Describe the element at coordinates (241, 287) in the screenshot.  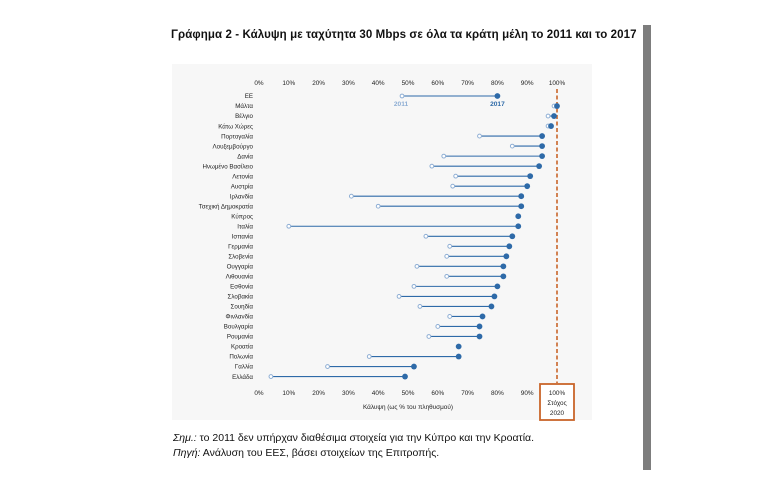
I see `category-label: Εσθονία` at that location.